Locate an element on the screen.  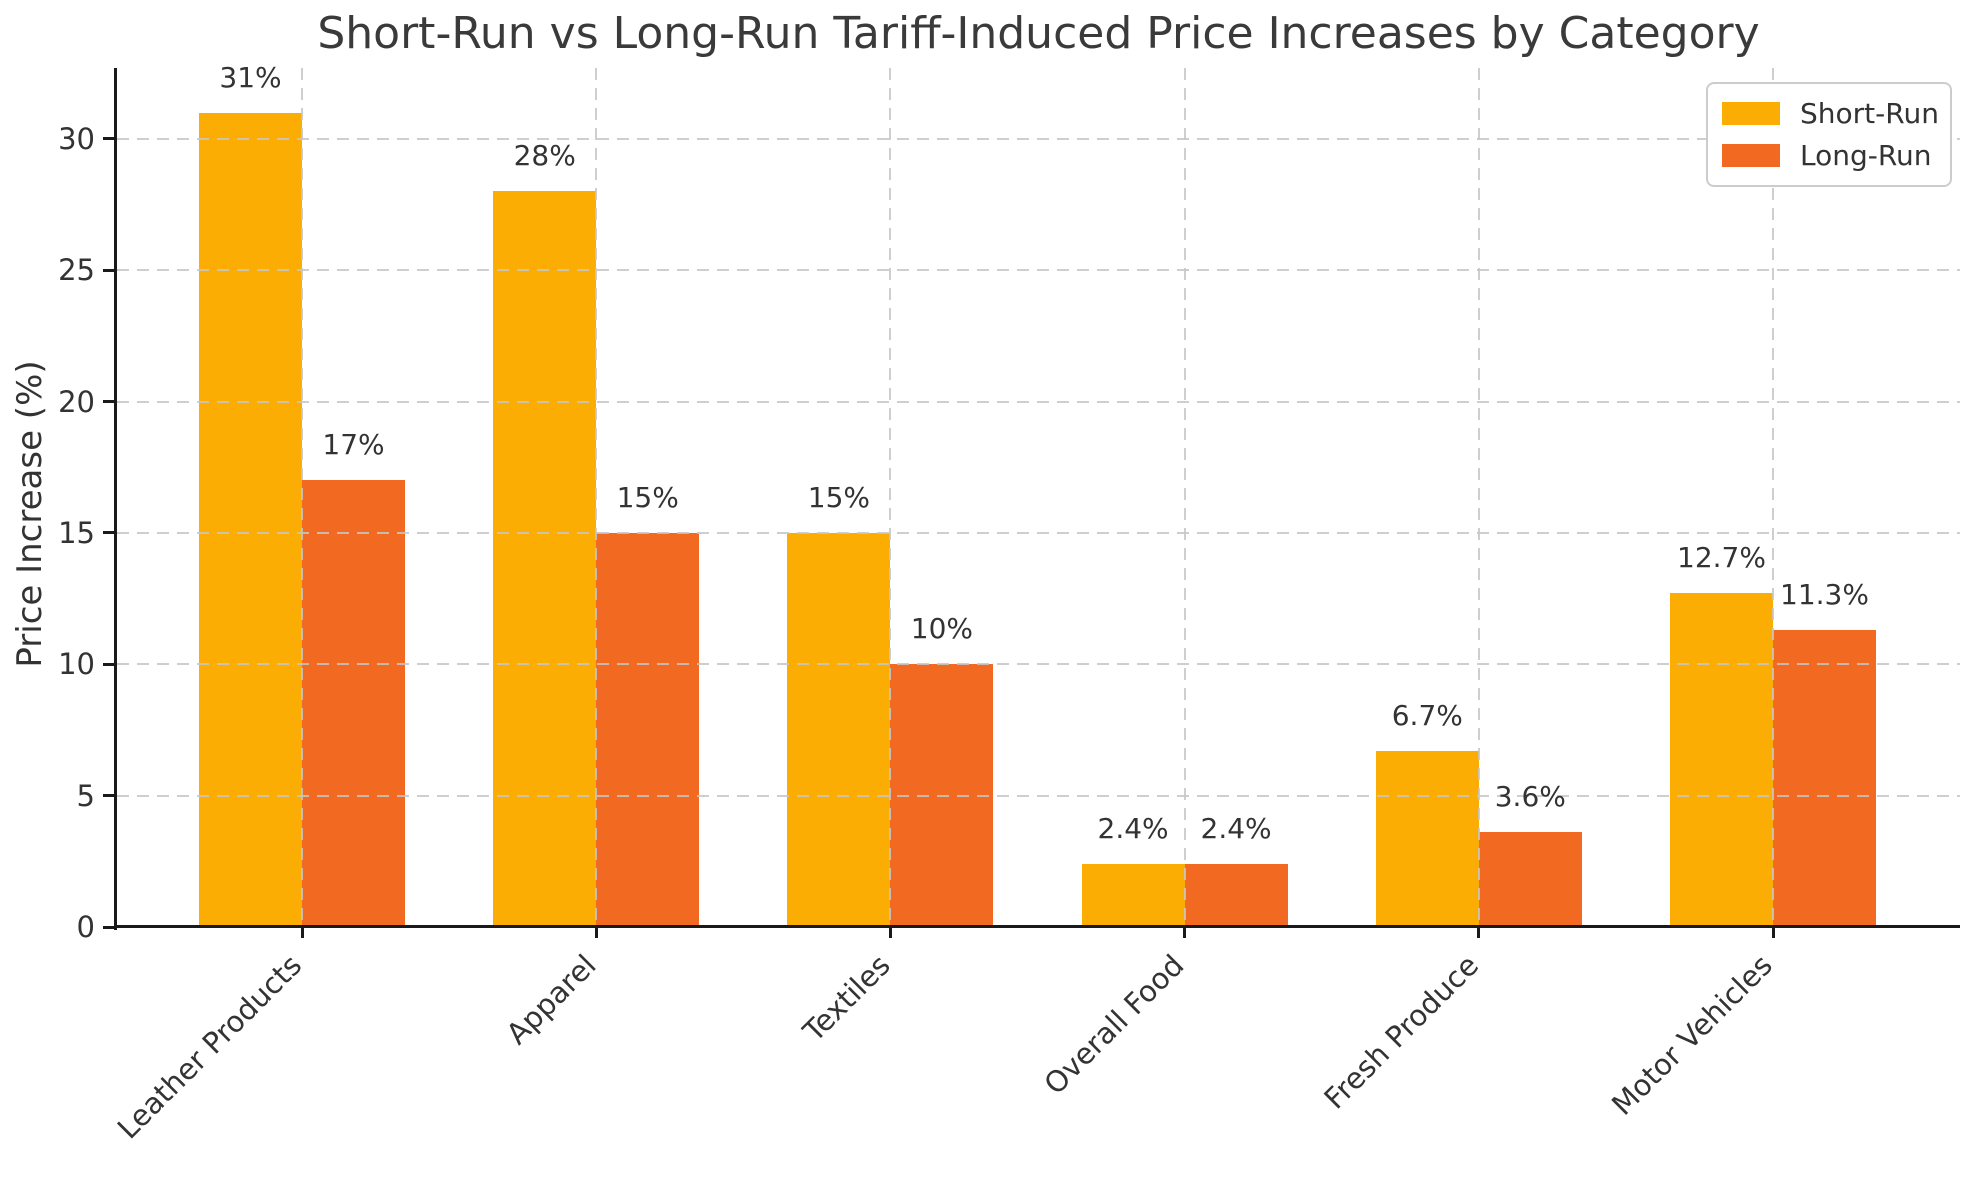
gridline-x-fresh-produce is located at coordinates (1478, 497).